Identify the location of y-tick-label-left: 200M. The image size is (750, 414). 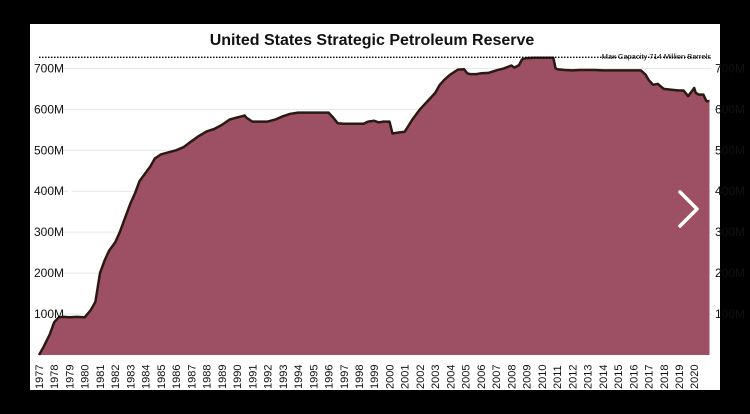
(49, 273).